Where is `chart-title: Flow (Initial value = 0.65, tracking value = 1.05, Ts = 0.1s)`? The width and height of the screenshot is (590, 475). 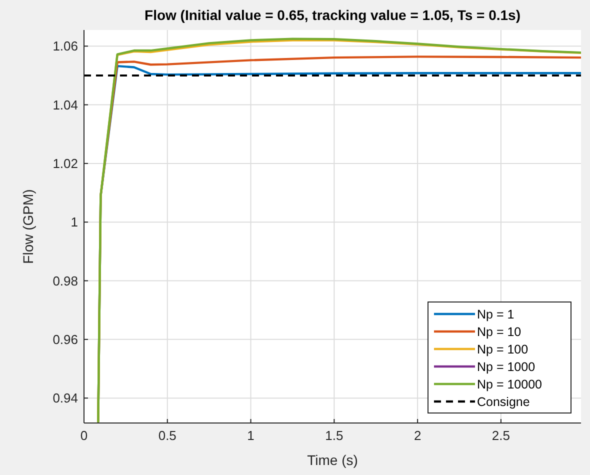 chart-title: Flow (Initial value = 0.65, tracking value = 1.05, Ts = 0.1s) is located at coordinates (332, 15).